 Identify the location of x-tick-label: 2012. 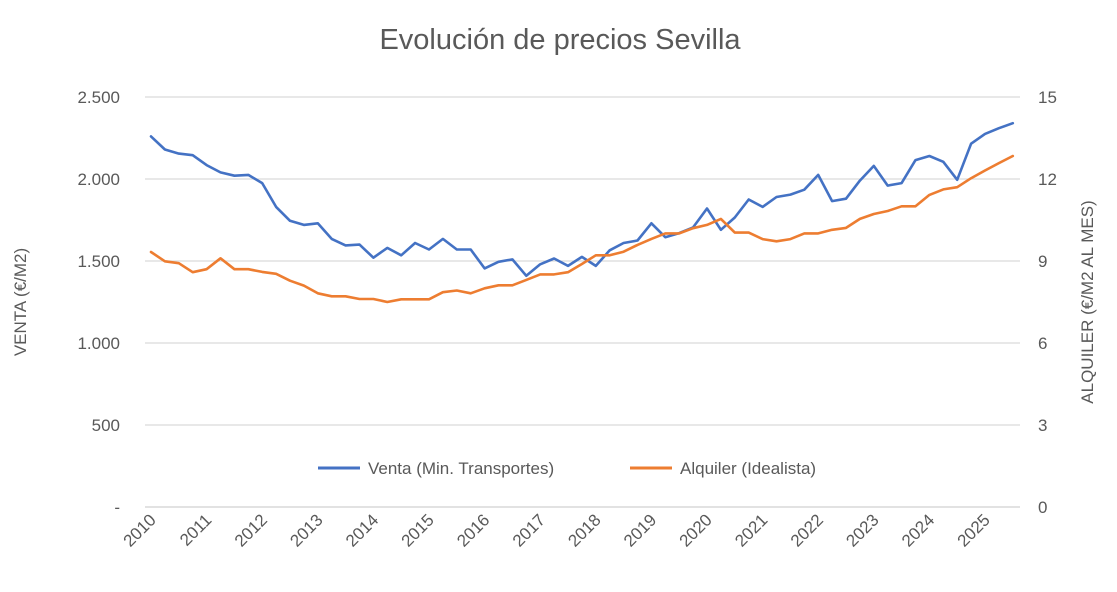
(251, 530).